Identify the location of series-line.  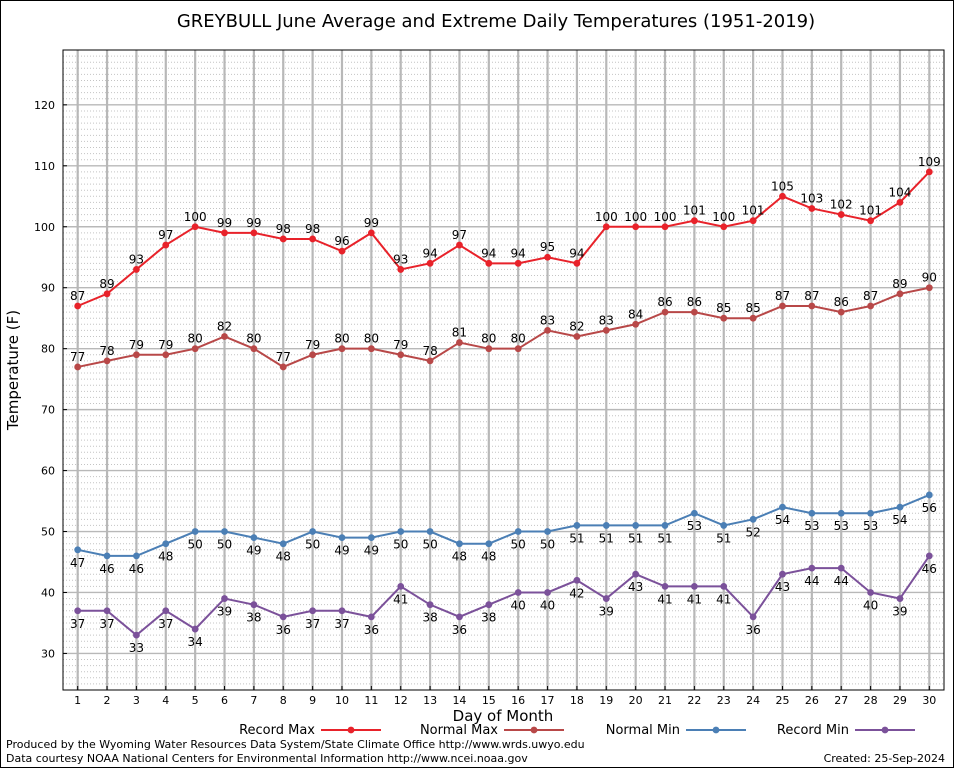
(504, 596).